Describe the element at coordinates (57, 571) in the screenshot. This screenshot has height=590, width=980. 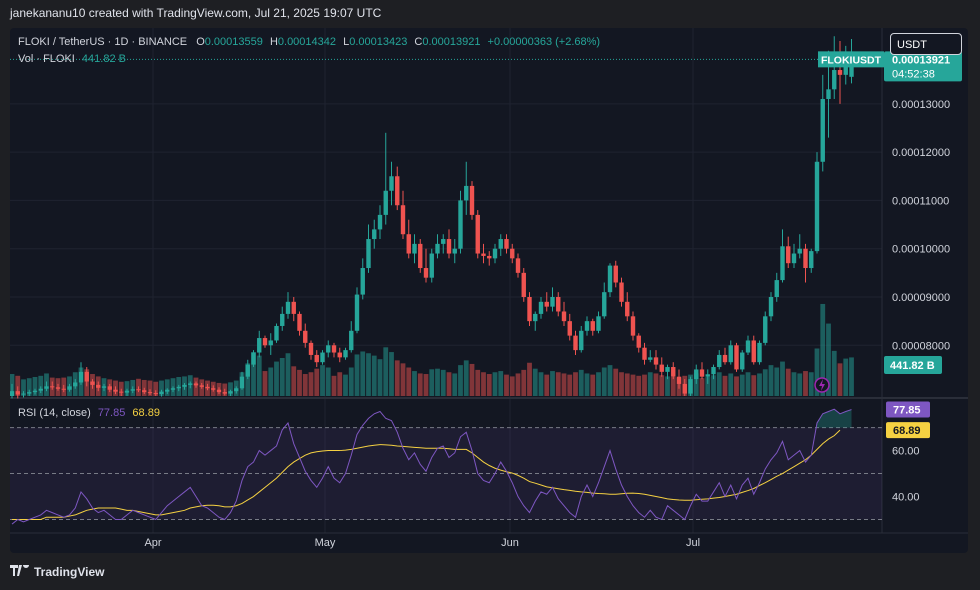
I see `tradingview-brand: TradingView` at that location.